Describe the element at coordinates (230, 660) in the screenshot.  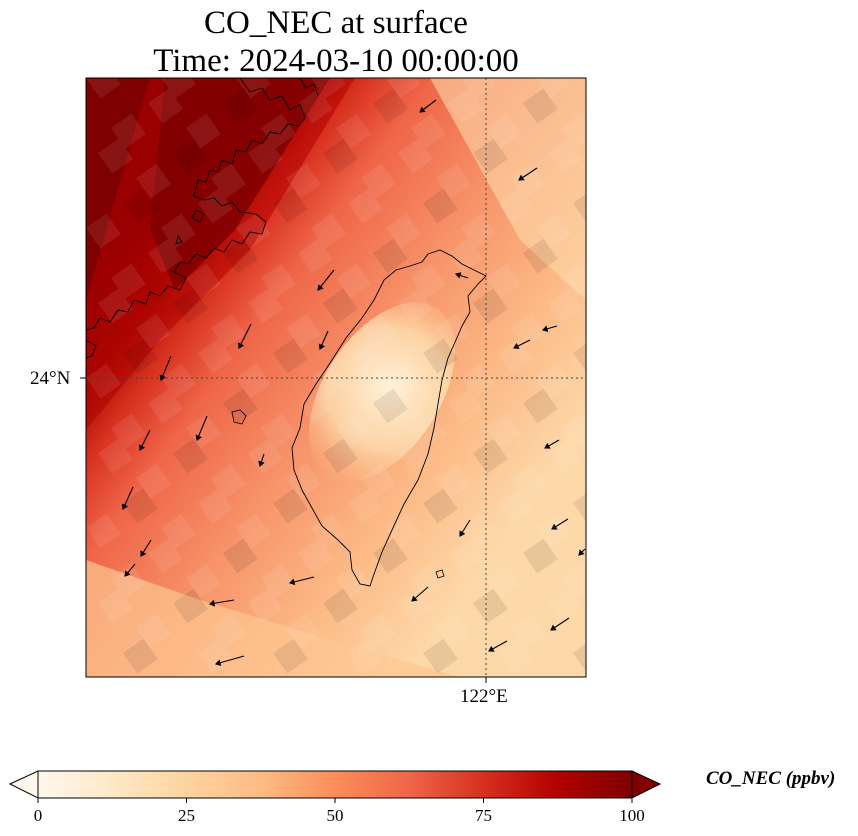
I see `wind-vector` at that location.